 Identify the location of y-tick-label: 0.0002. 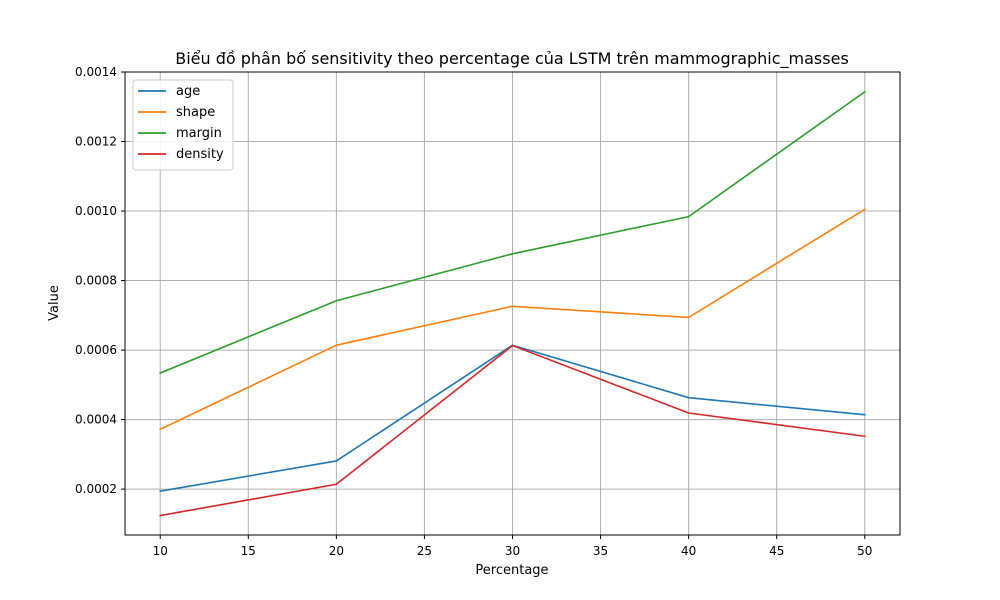
(96, 489).